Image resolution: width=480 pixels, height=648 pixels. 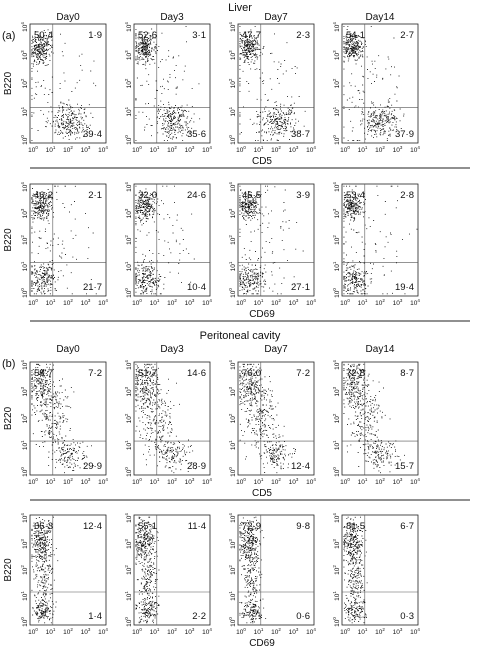 I want to click on x-axis-label: CD69, so click(x=262, y=314).